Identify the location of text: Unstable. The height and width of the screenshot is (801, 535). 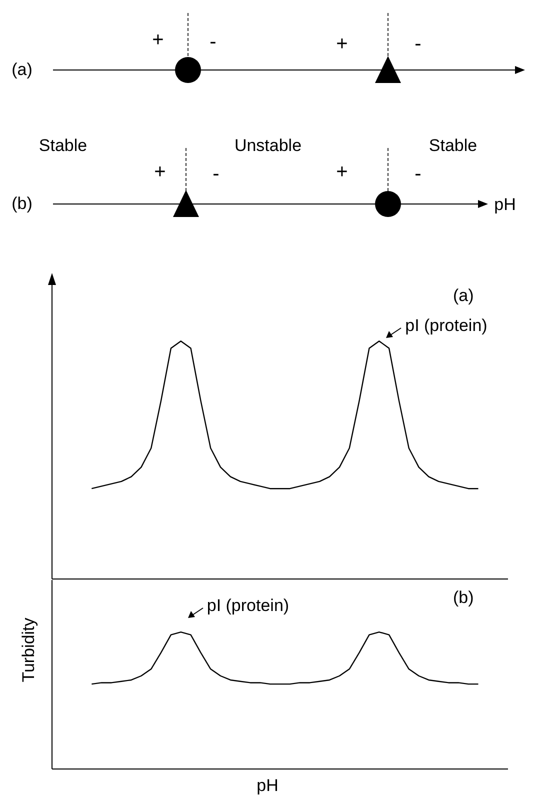
(268, 145).